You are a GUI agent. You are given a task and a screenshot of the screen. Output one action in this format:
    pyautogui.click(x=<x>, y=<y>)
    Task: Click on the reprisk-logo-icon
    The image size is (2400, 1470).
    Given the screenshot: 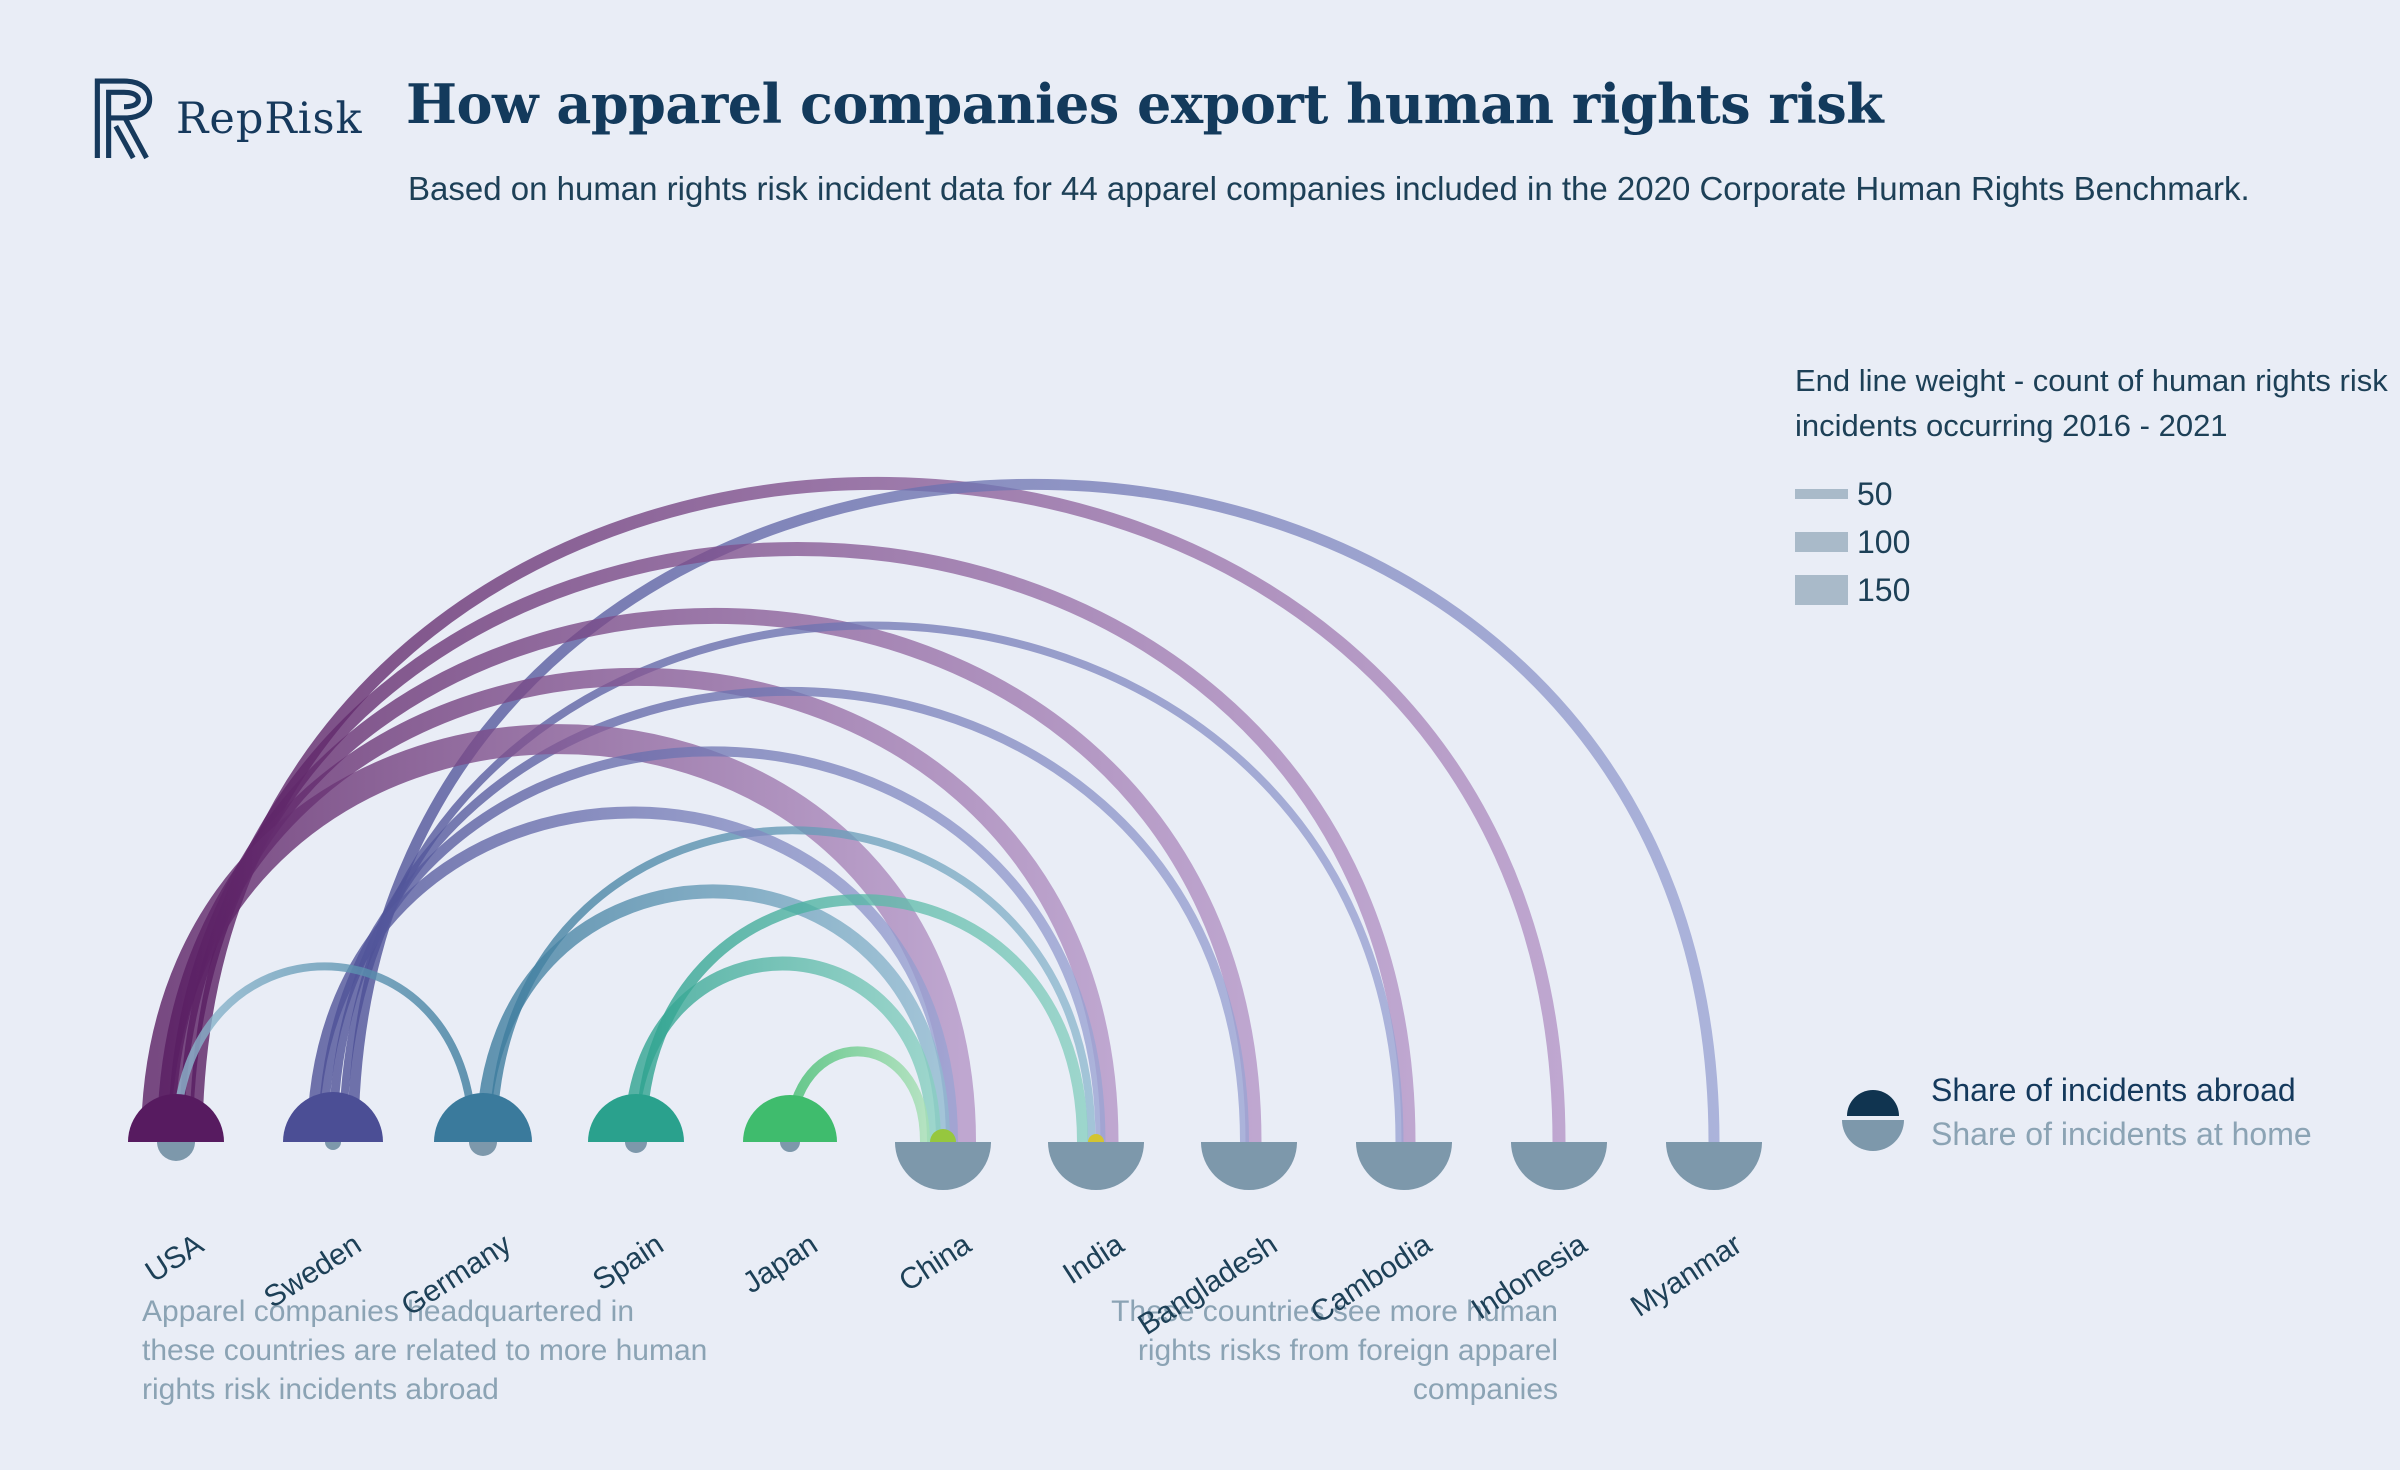 What is the action you would take?
    pyautogui.click(x=123, y=119)
    